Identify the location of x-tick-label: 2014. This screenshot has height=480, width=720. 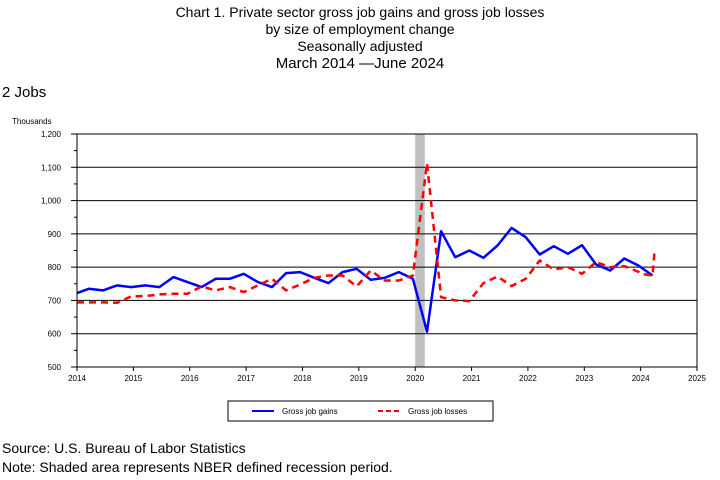
(77, 378).